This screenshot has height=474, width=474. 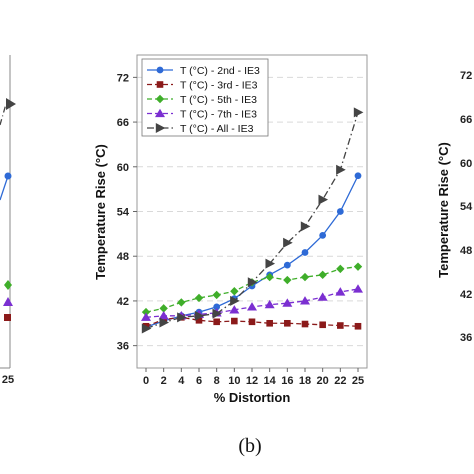 What do you see at coordinates (305, 381) in the screenshot?
I see `x-tick-label: 18` at bounding box center [305, 381].